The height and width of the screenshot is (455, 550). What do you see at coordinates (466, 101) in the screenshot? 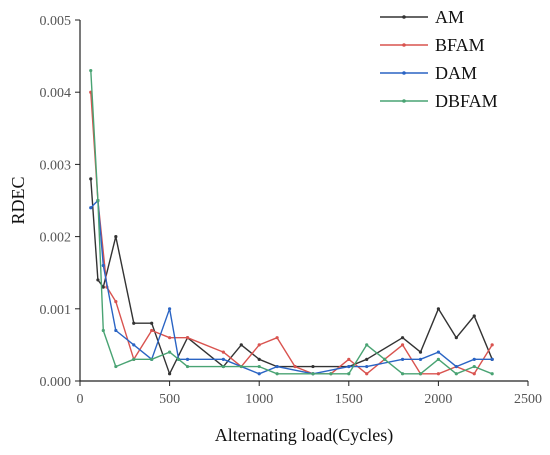
I see `legend-label-dbfam: DBFAM` at bounding box center [466, 101].